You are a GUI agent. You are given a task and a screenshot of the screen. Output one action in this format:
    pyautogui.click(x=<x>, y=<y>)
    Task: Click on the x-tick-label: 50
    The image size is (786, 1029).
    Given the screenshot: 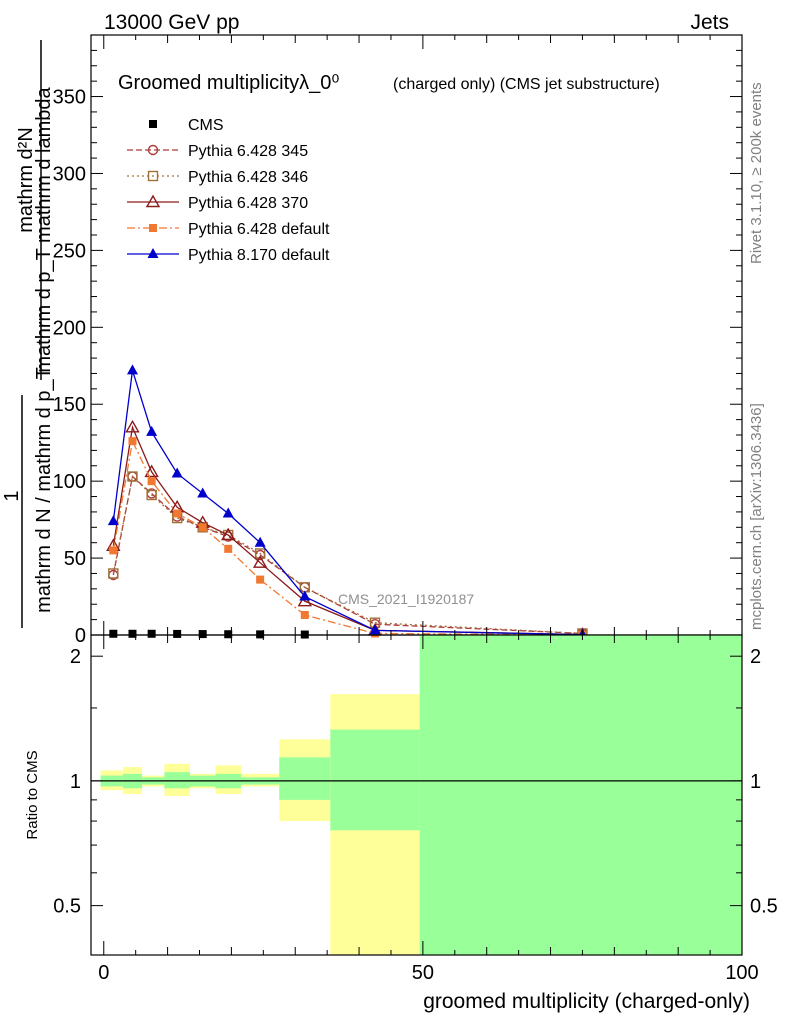 What is the action you would take?
    pyautogui.click(x=423, y=973)
    